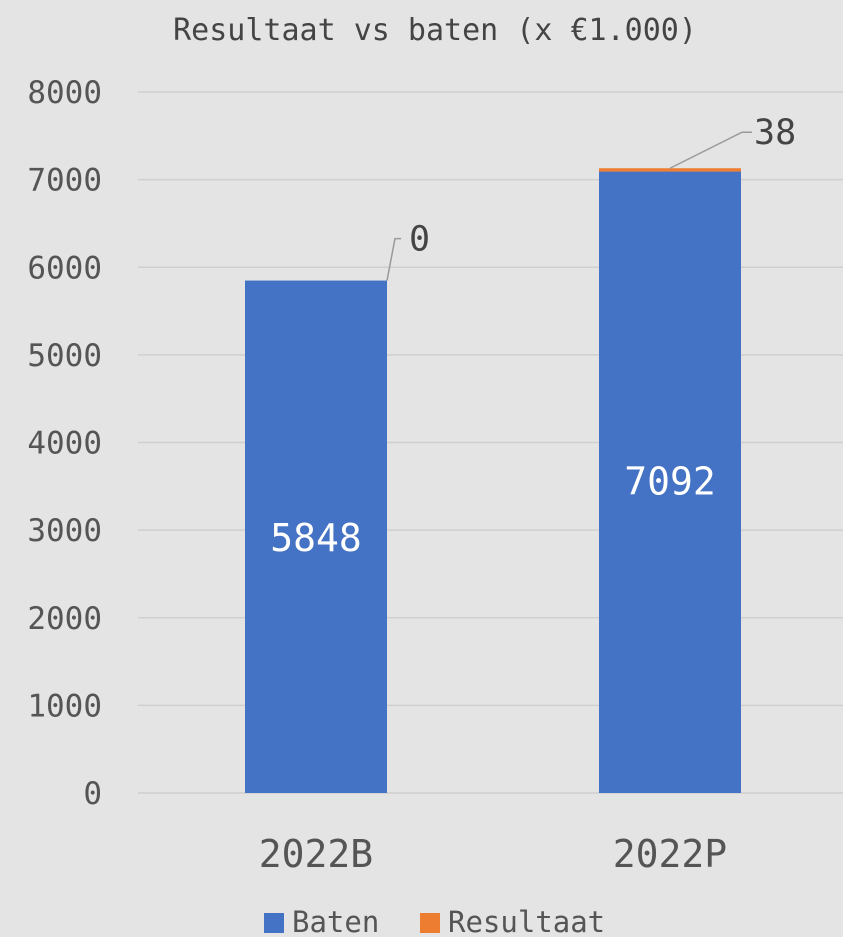  Describe the element at coordinates (430, 923) in the screenshot. I see `legend-swatch-resultaat` at that location.